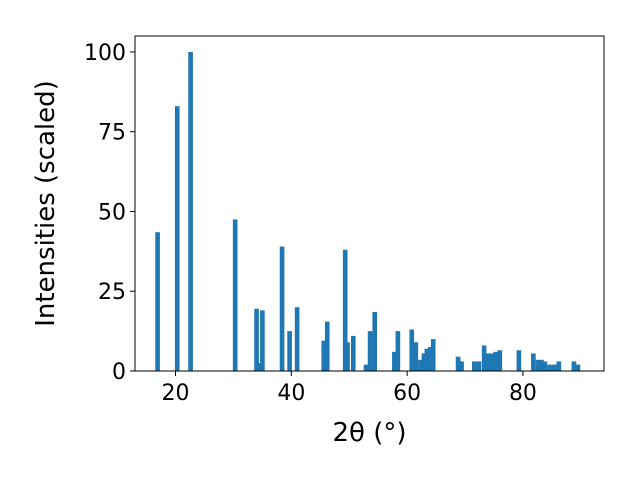 The width and height of the screenshot is (640, 480). Describe the element at coordinates (105, 53) in the screenshot. I see `y-tick-label: 100` at that location.